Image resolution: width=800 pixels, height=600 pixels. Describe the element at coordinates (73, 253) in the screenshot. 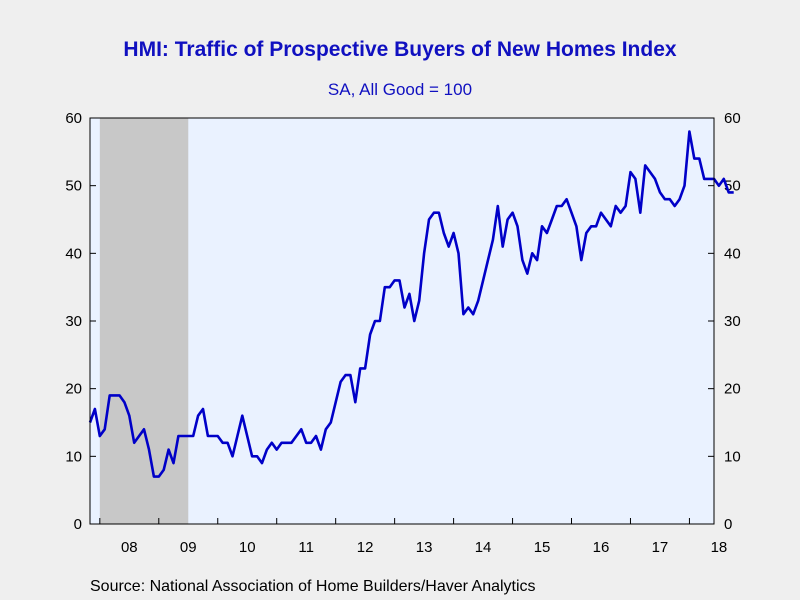

I see `y-tick-label-left: 40` at that location.